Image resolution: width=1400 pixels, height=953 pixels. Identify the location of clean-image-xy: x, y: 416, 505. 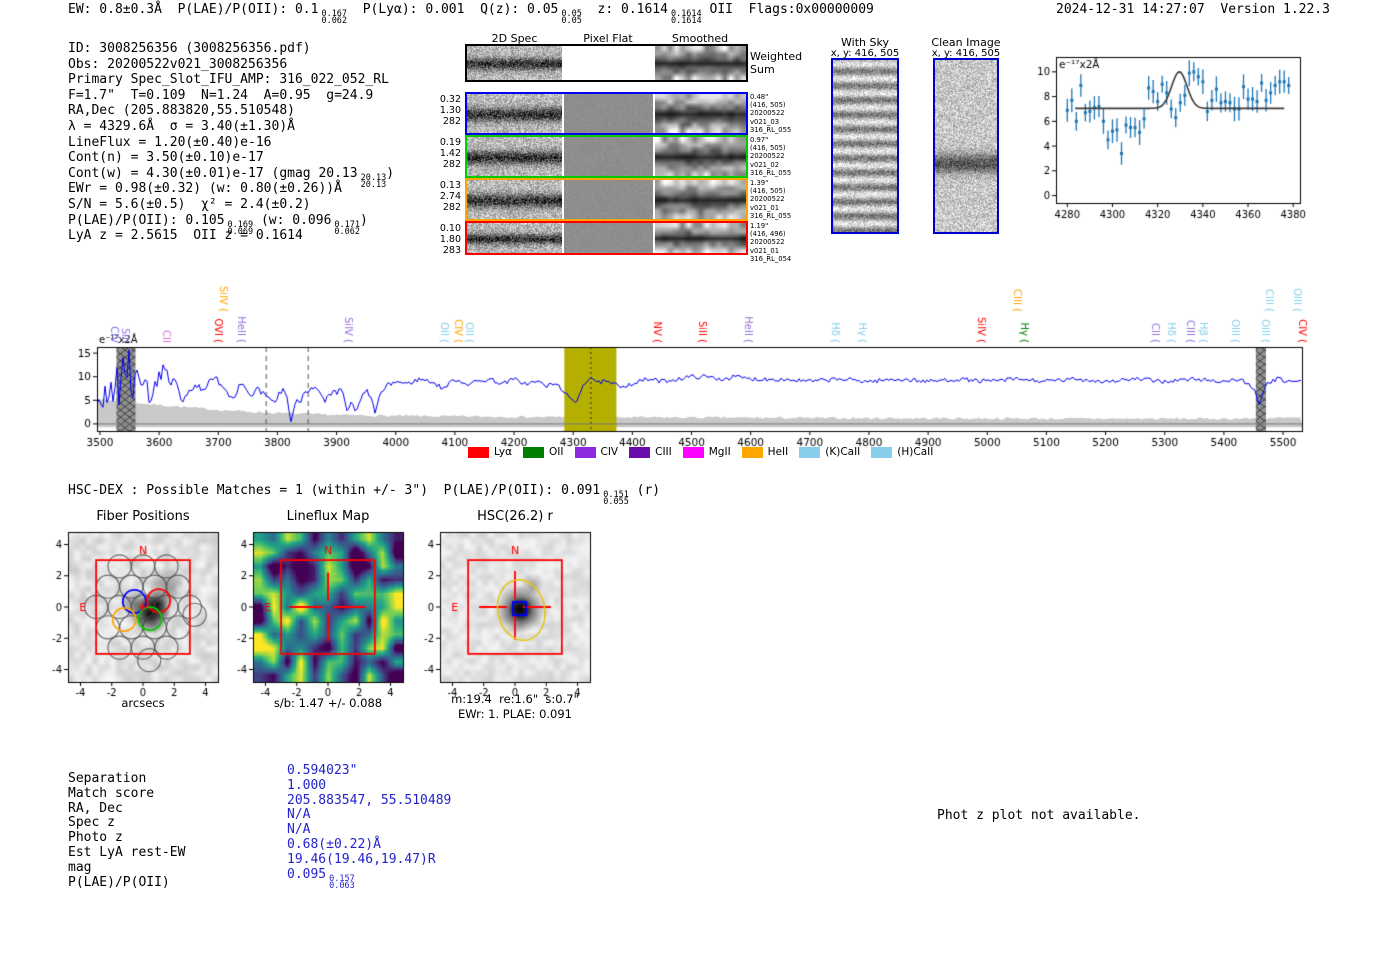
(966, 53).